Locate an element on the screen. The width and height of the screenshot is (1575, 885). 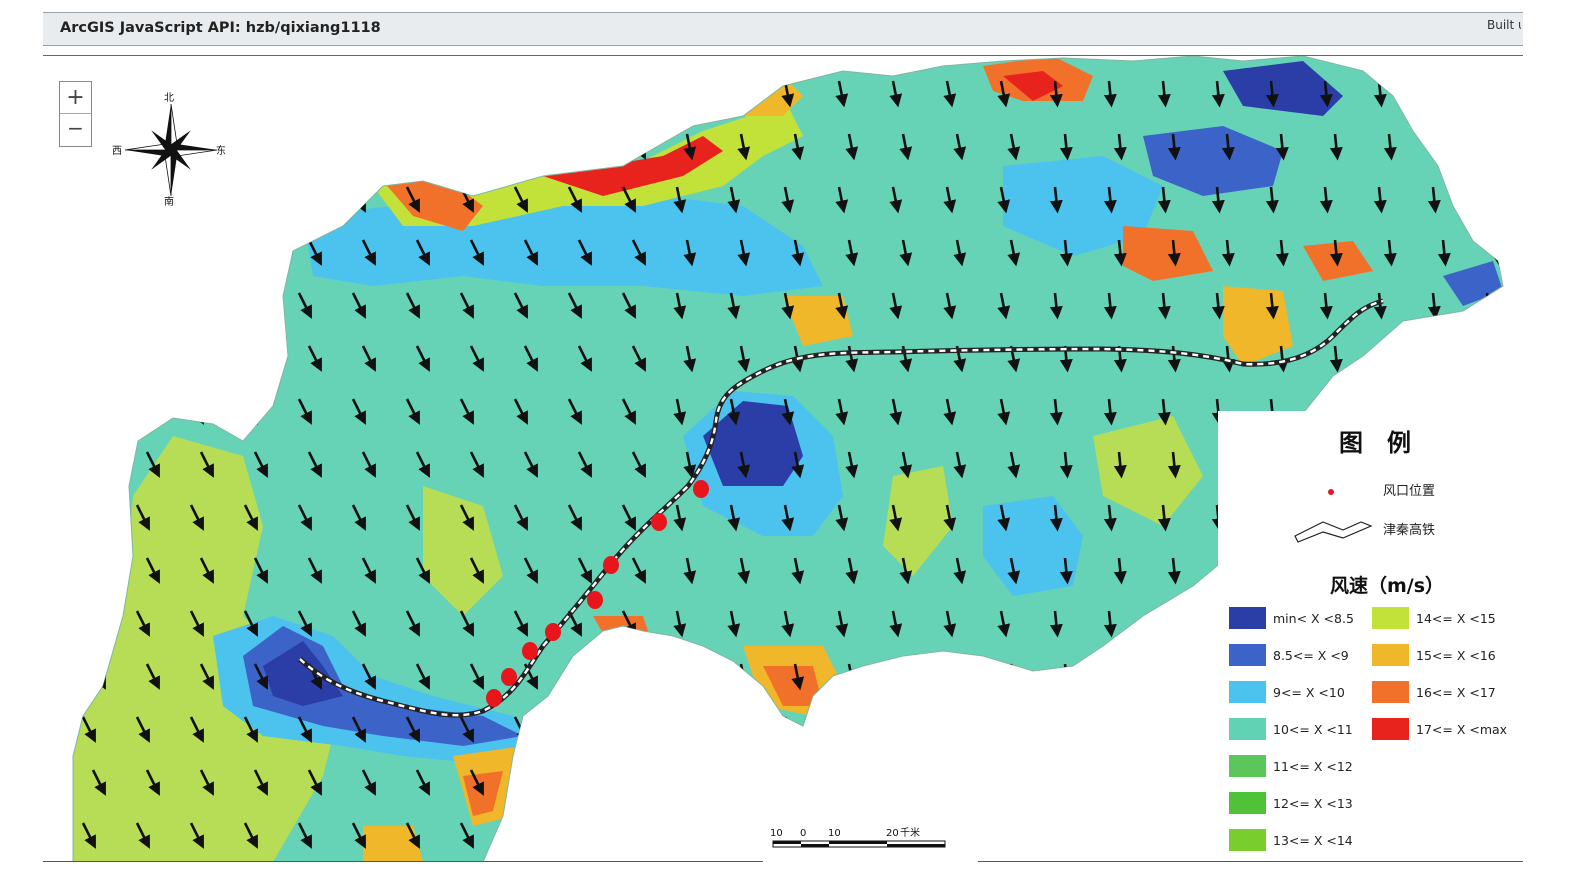
bottom-rule-left is located at coordinates (403, 861).